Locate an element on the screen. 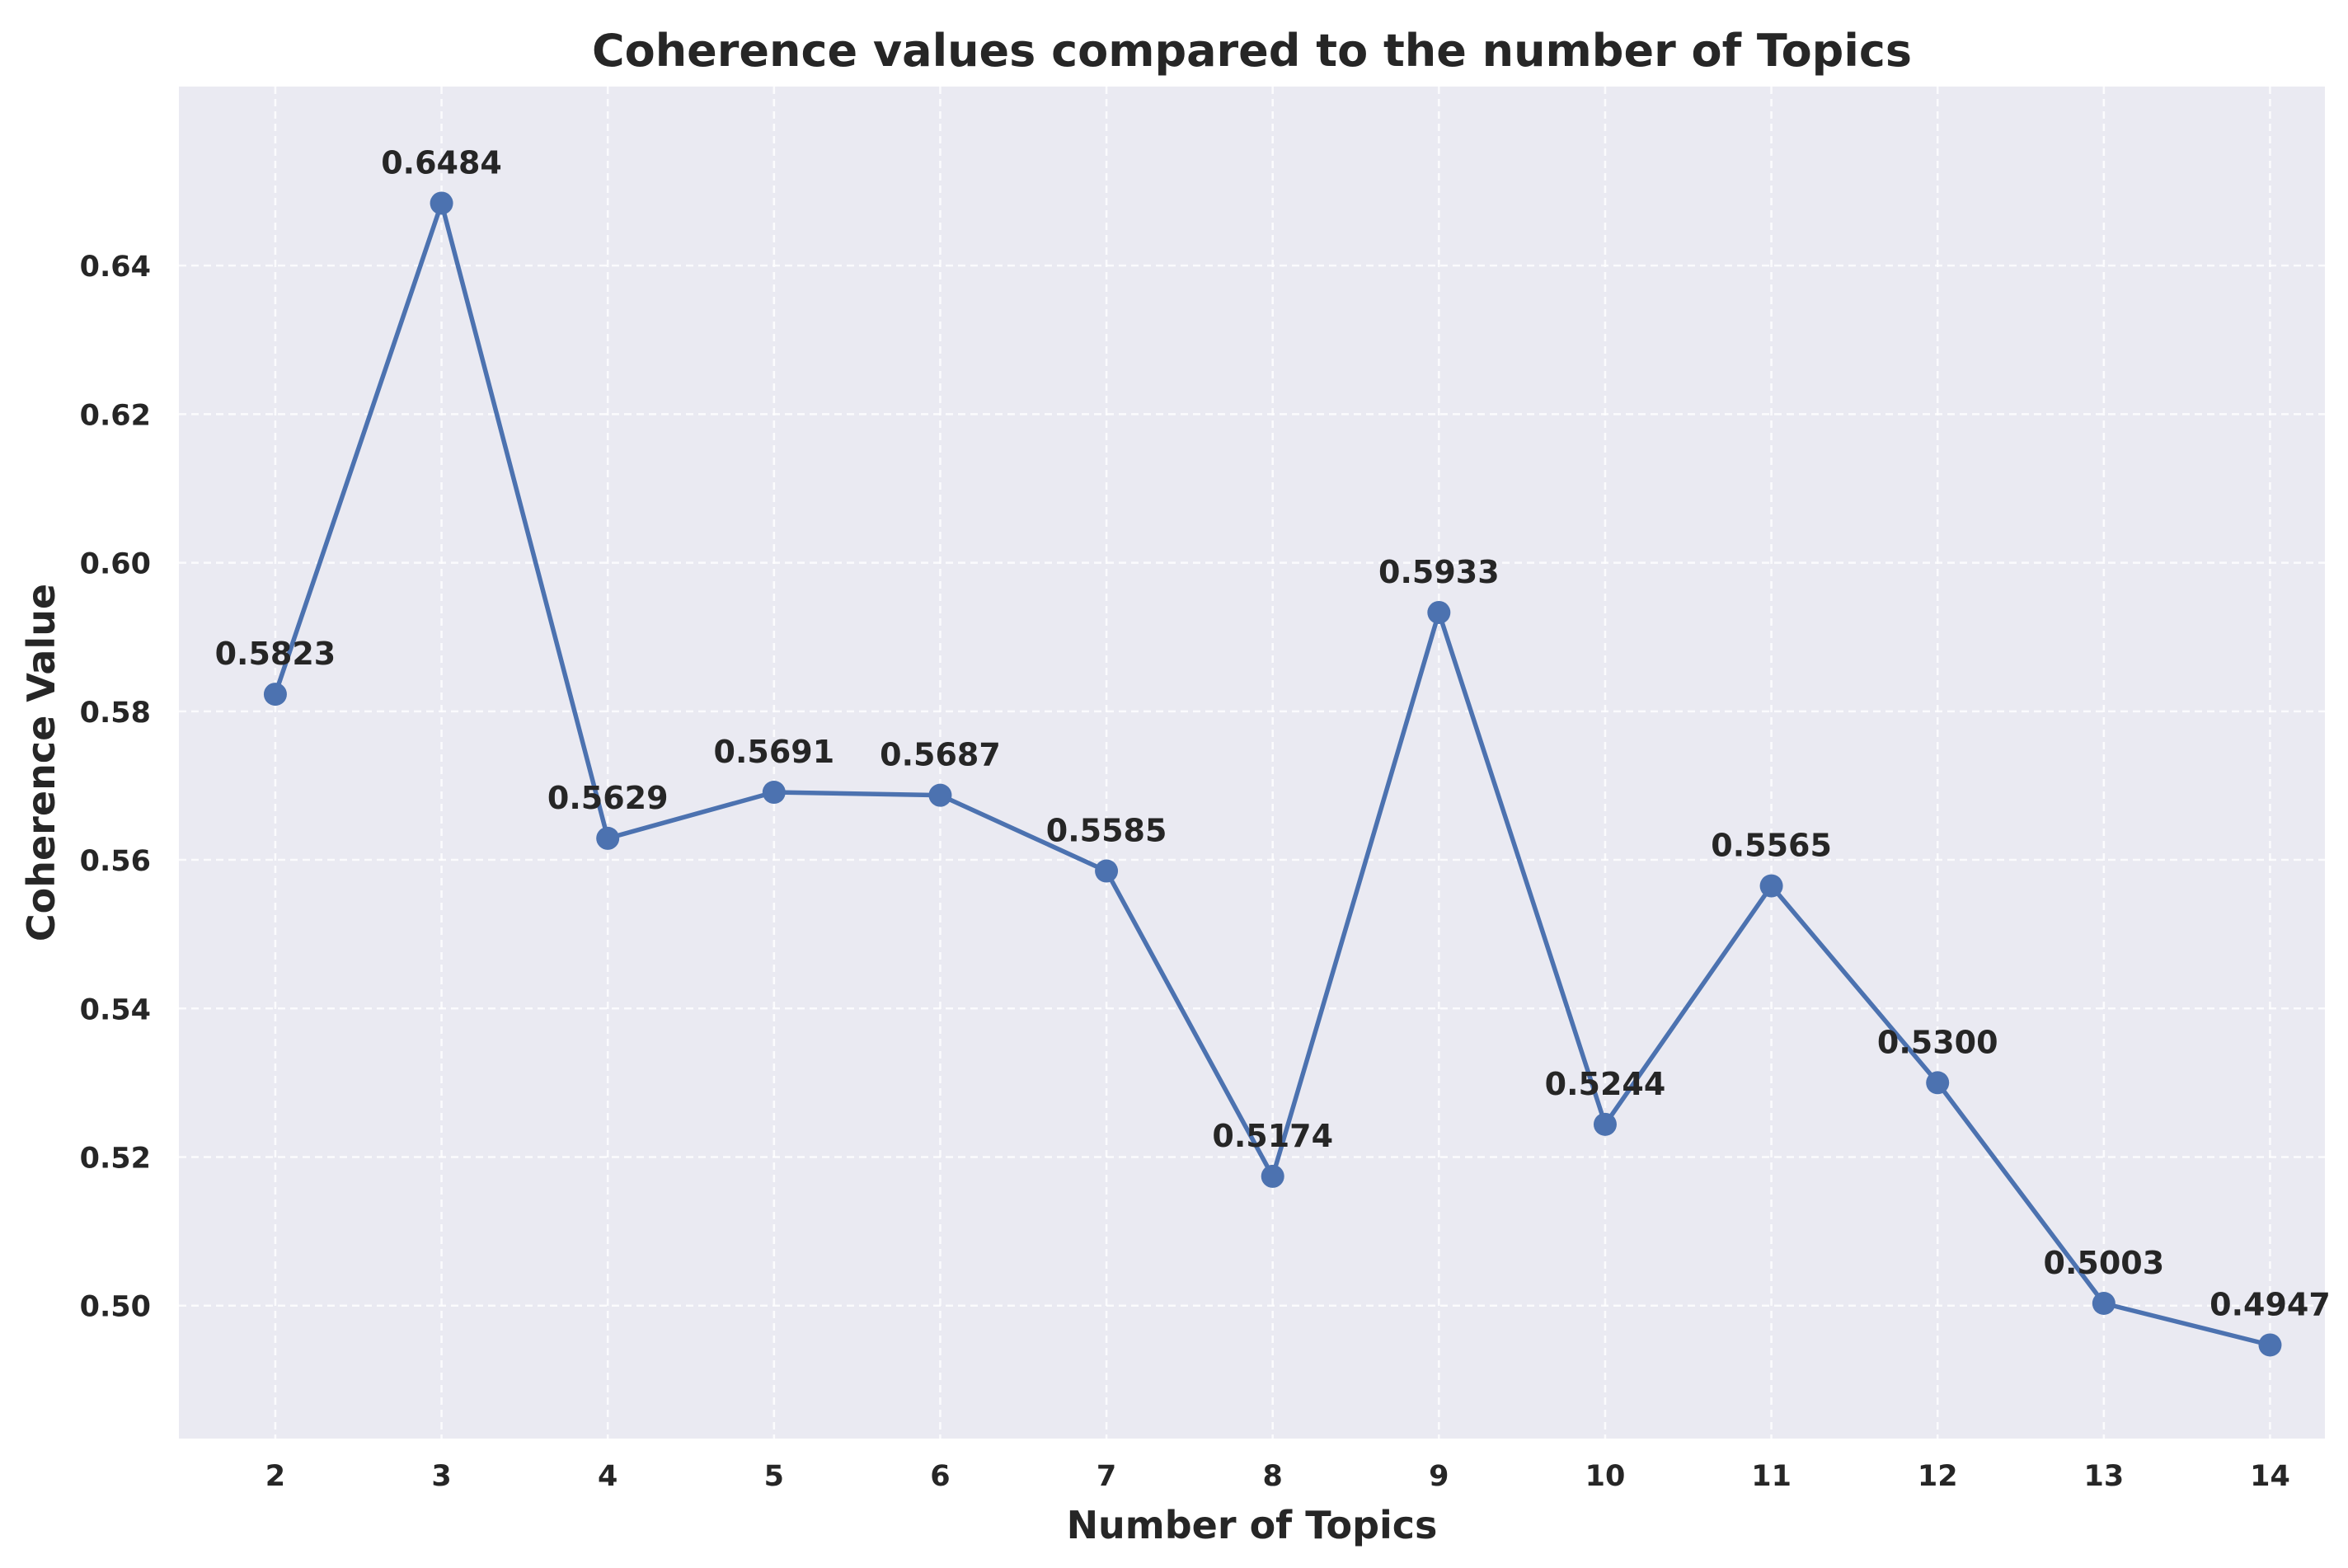 The height and width of the screenshot is (1568, 2348). data-label: 0.5300 is located at coordinates (1938, 1042).